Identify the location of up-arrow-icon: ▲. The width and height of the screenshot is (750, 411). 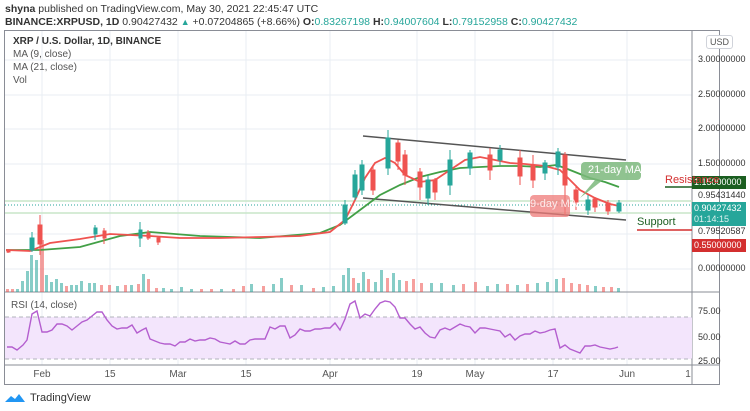
(185, 22).